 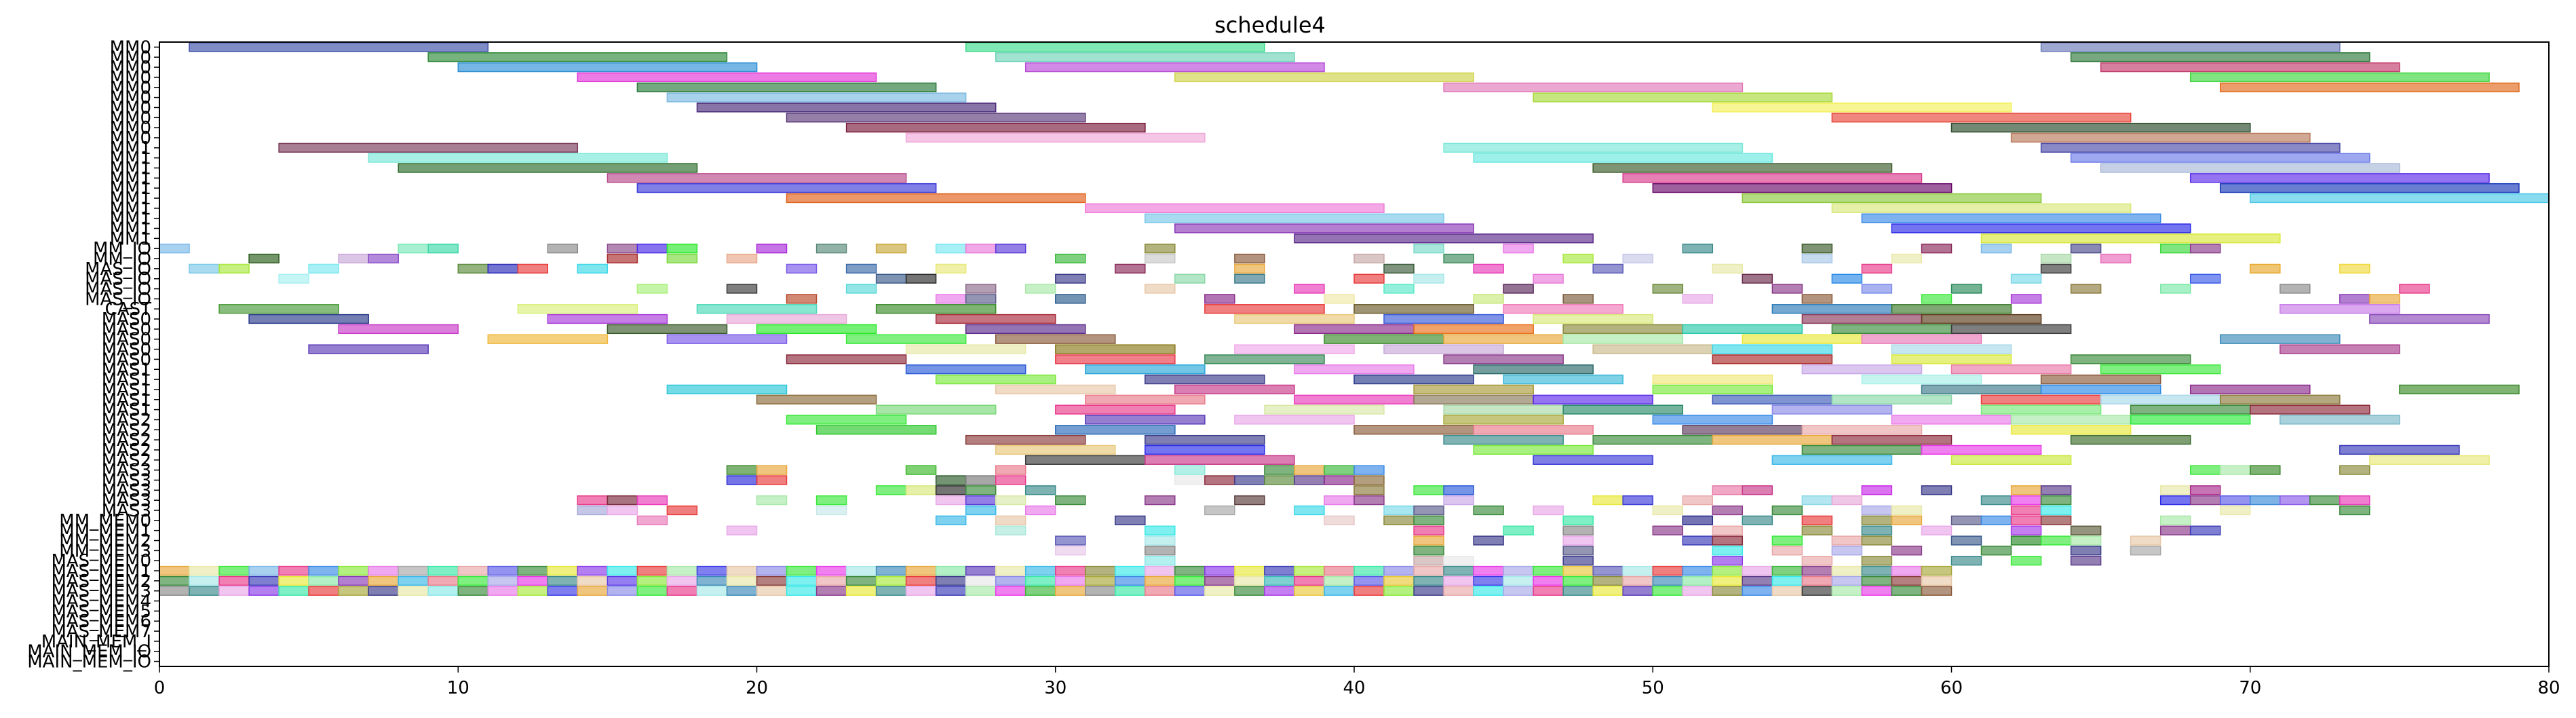 I want to click on y-tick-label: MAS0, so click(x=126, y=330).